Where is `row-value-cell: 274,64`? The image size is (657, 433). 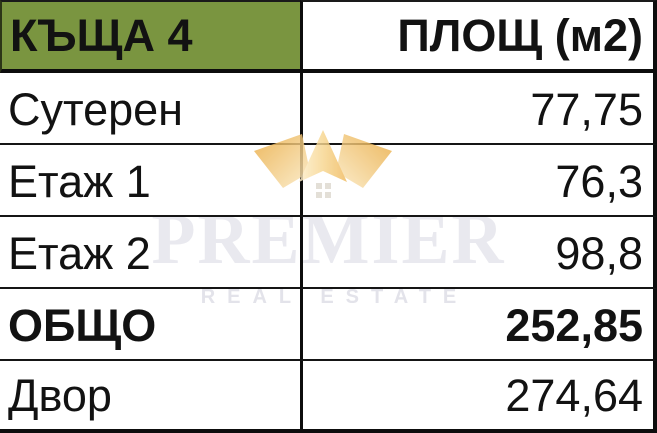
row-value-cell: 274,64 is located at coordinates (478, 397).